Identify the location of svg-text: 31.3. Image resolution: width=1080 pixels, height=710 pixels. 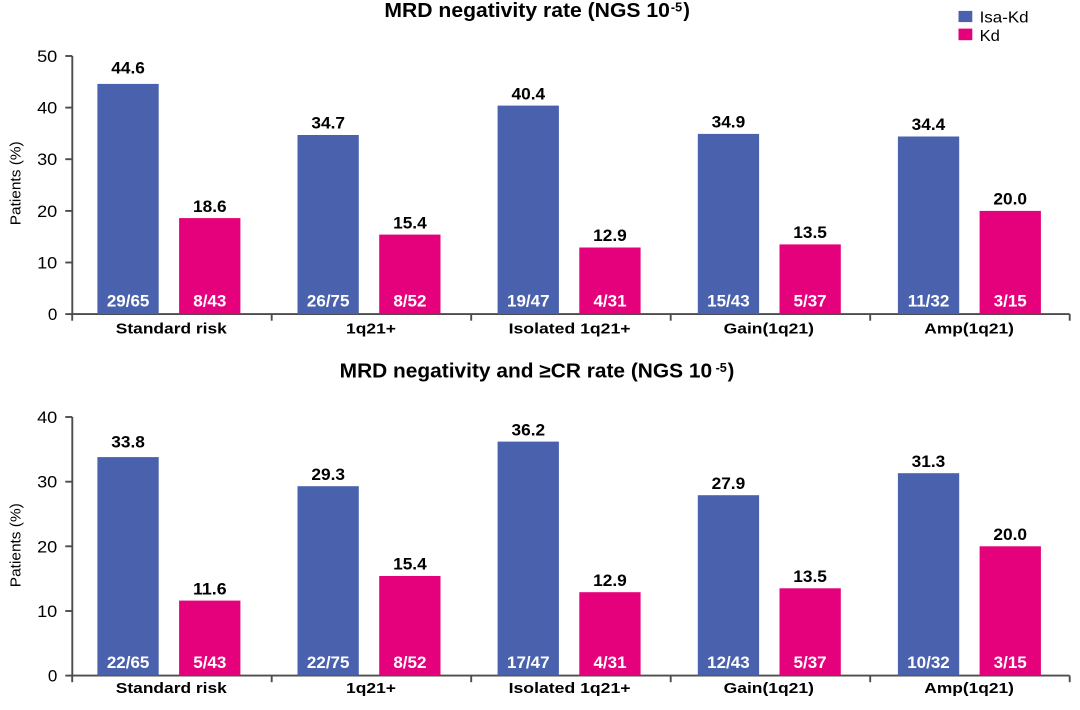
(929, 462).